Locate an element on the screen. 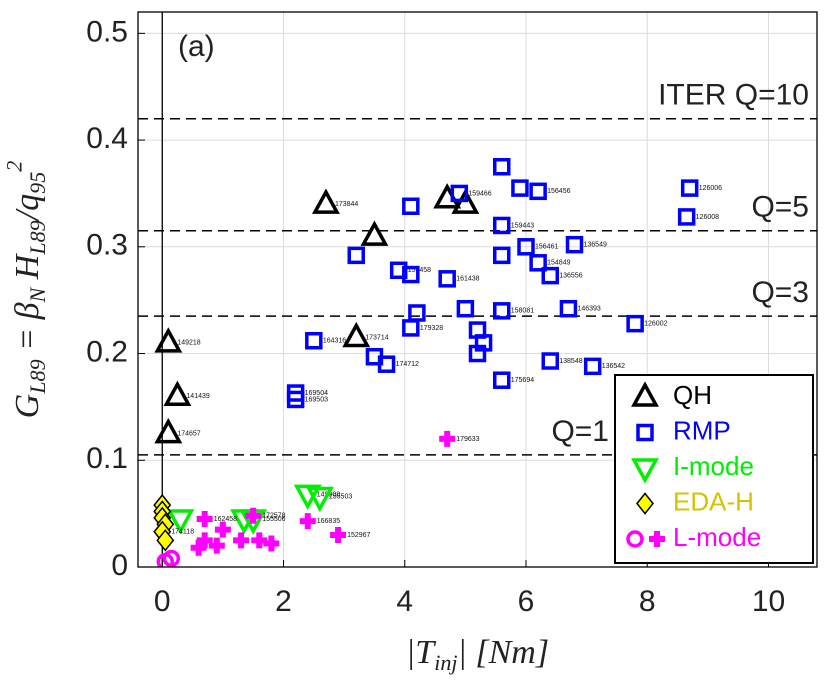 Image resolution: width=830 pixels, height=680 pixels. point-label: 164316 is located at coordinates (334, 341).